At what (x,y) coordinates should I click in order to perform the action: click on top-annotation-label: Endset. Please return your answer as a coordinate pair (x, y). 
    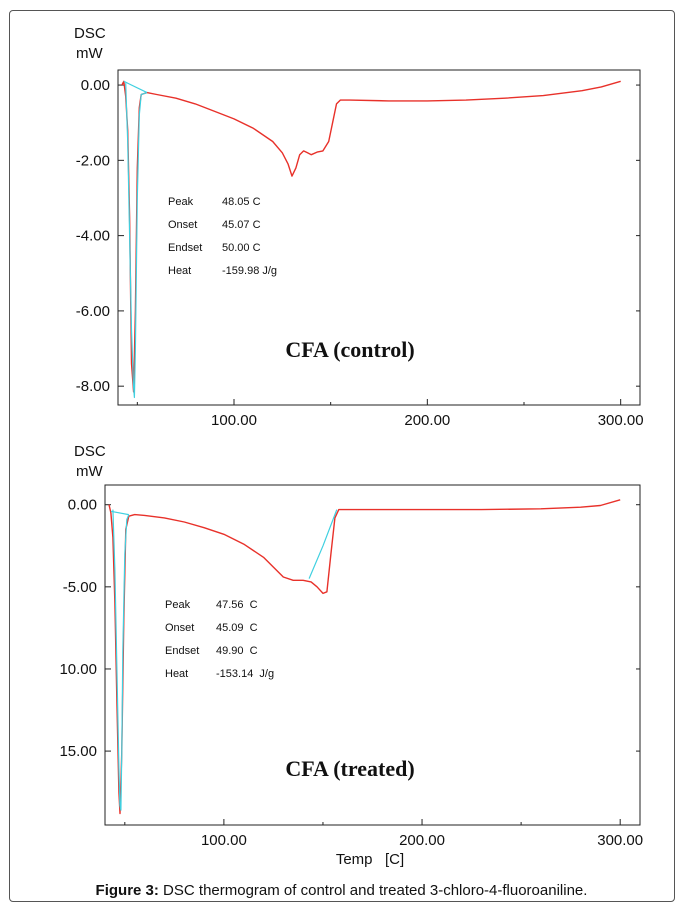
    Looking at the image, I should click on (185, 248).